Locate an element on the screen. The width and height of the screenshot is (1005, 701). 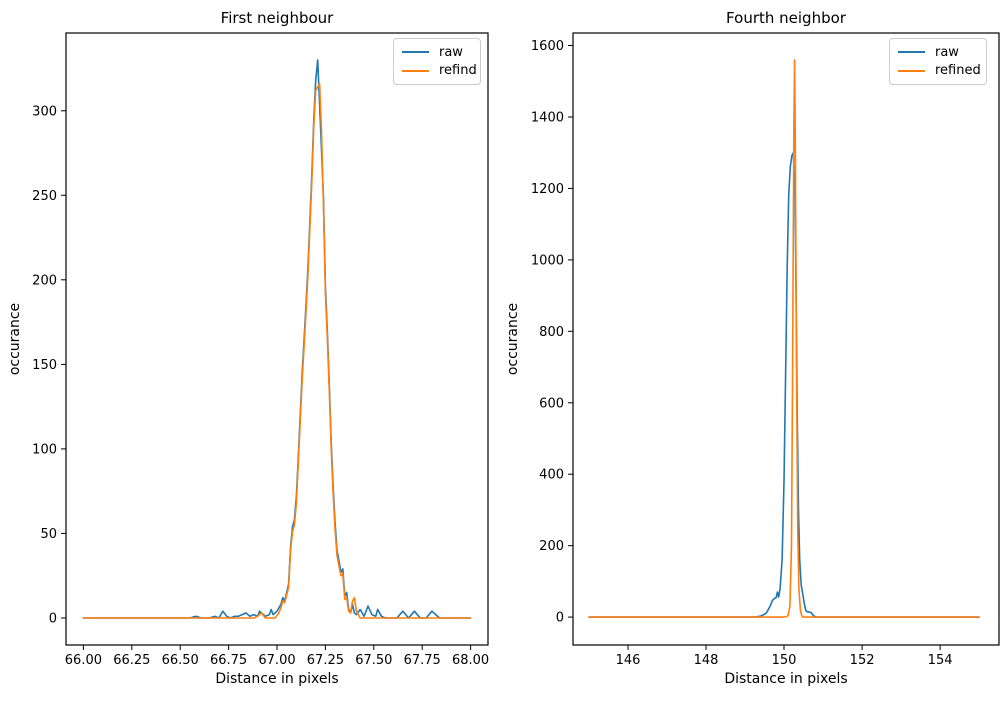
x-tick-label: 67.25 is located at coordinates (325, 660).